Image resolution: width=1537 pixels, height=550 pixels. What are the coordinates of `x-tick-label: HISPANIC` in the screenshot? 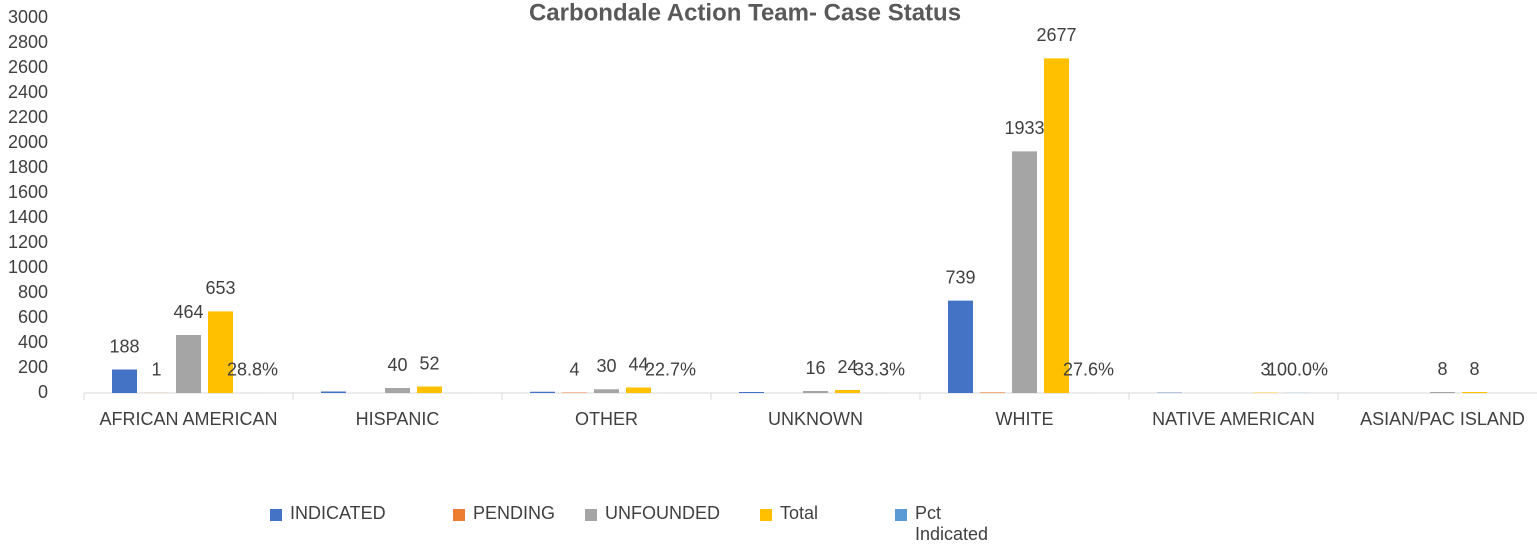 It's located at (398, 419).